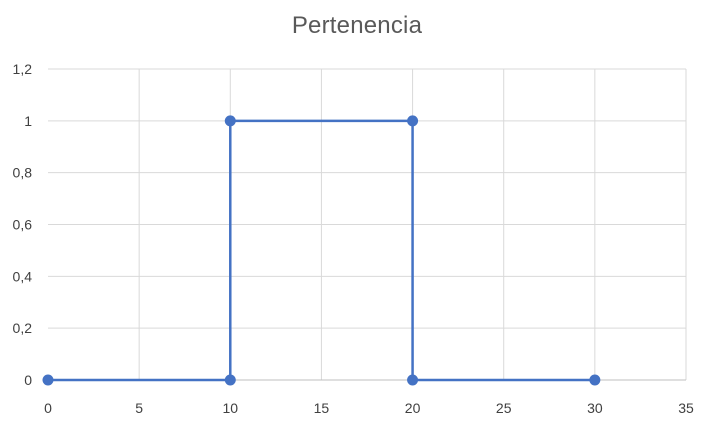 Image resolution: width=714 pixels, height=422 pixels. What do you see at coordinates (23, 173) in the screenshot?
I see `y-tick-label: 0,8` at bounding box center [23, 173].